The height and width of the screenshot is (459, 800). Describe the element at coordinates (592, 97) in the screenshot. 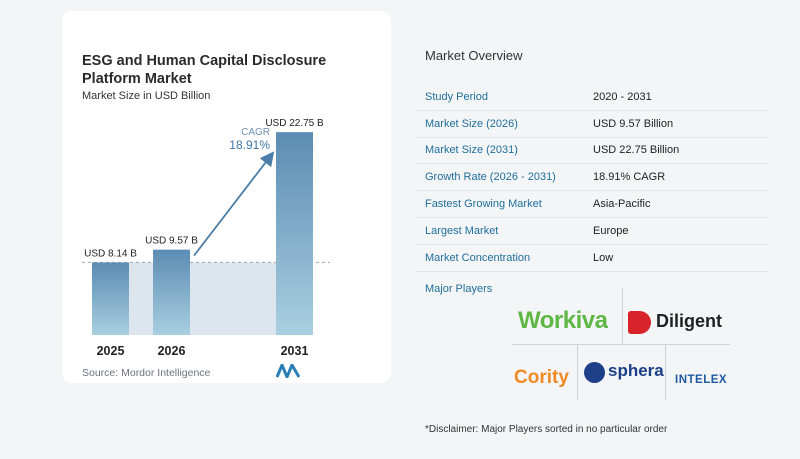

I see `overview-row: Study Period 2020 - 2031` at that location.